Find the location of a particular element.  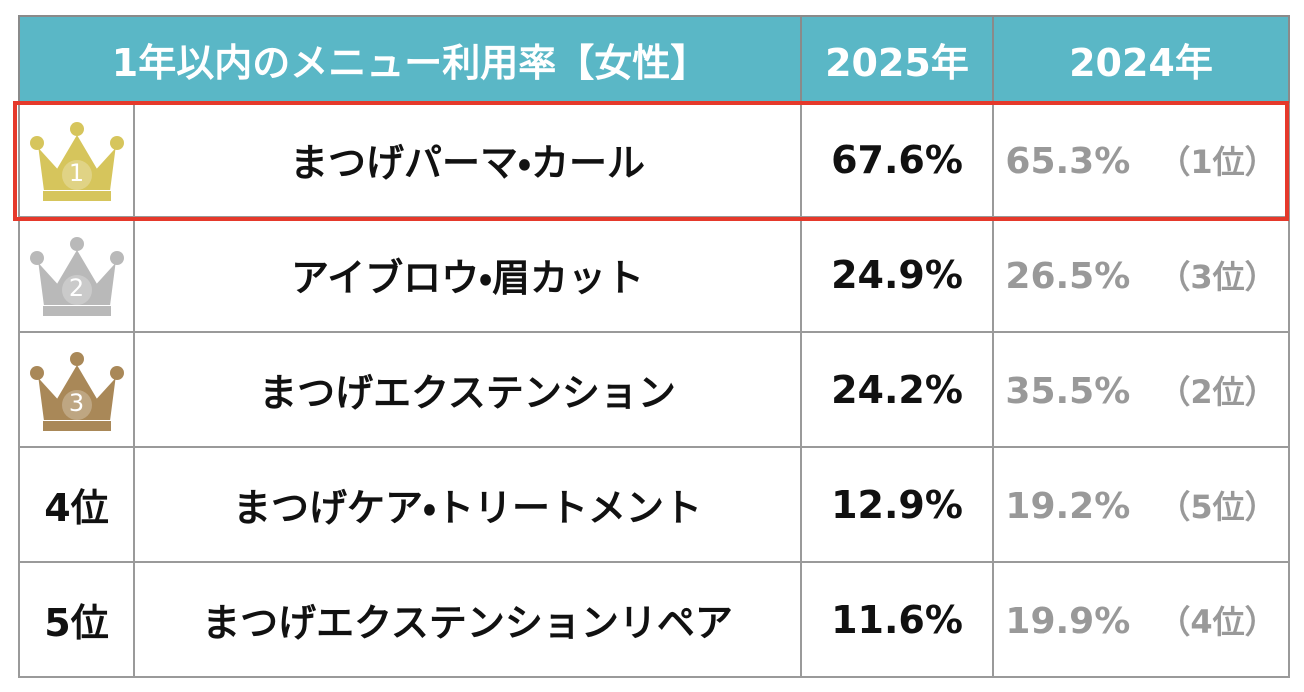

crown-icon: 2 is located at coordinates (77, 275).